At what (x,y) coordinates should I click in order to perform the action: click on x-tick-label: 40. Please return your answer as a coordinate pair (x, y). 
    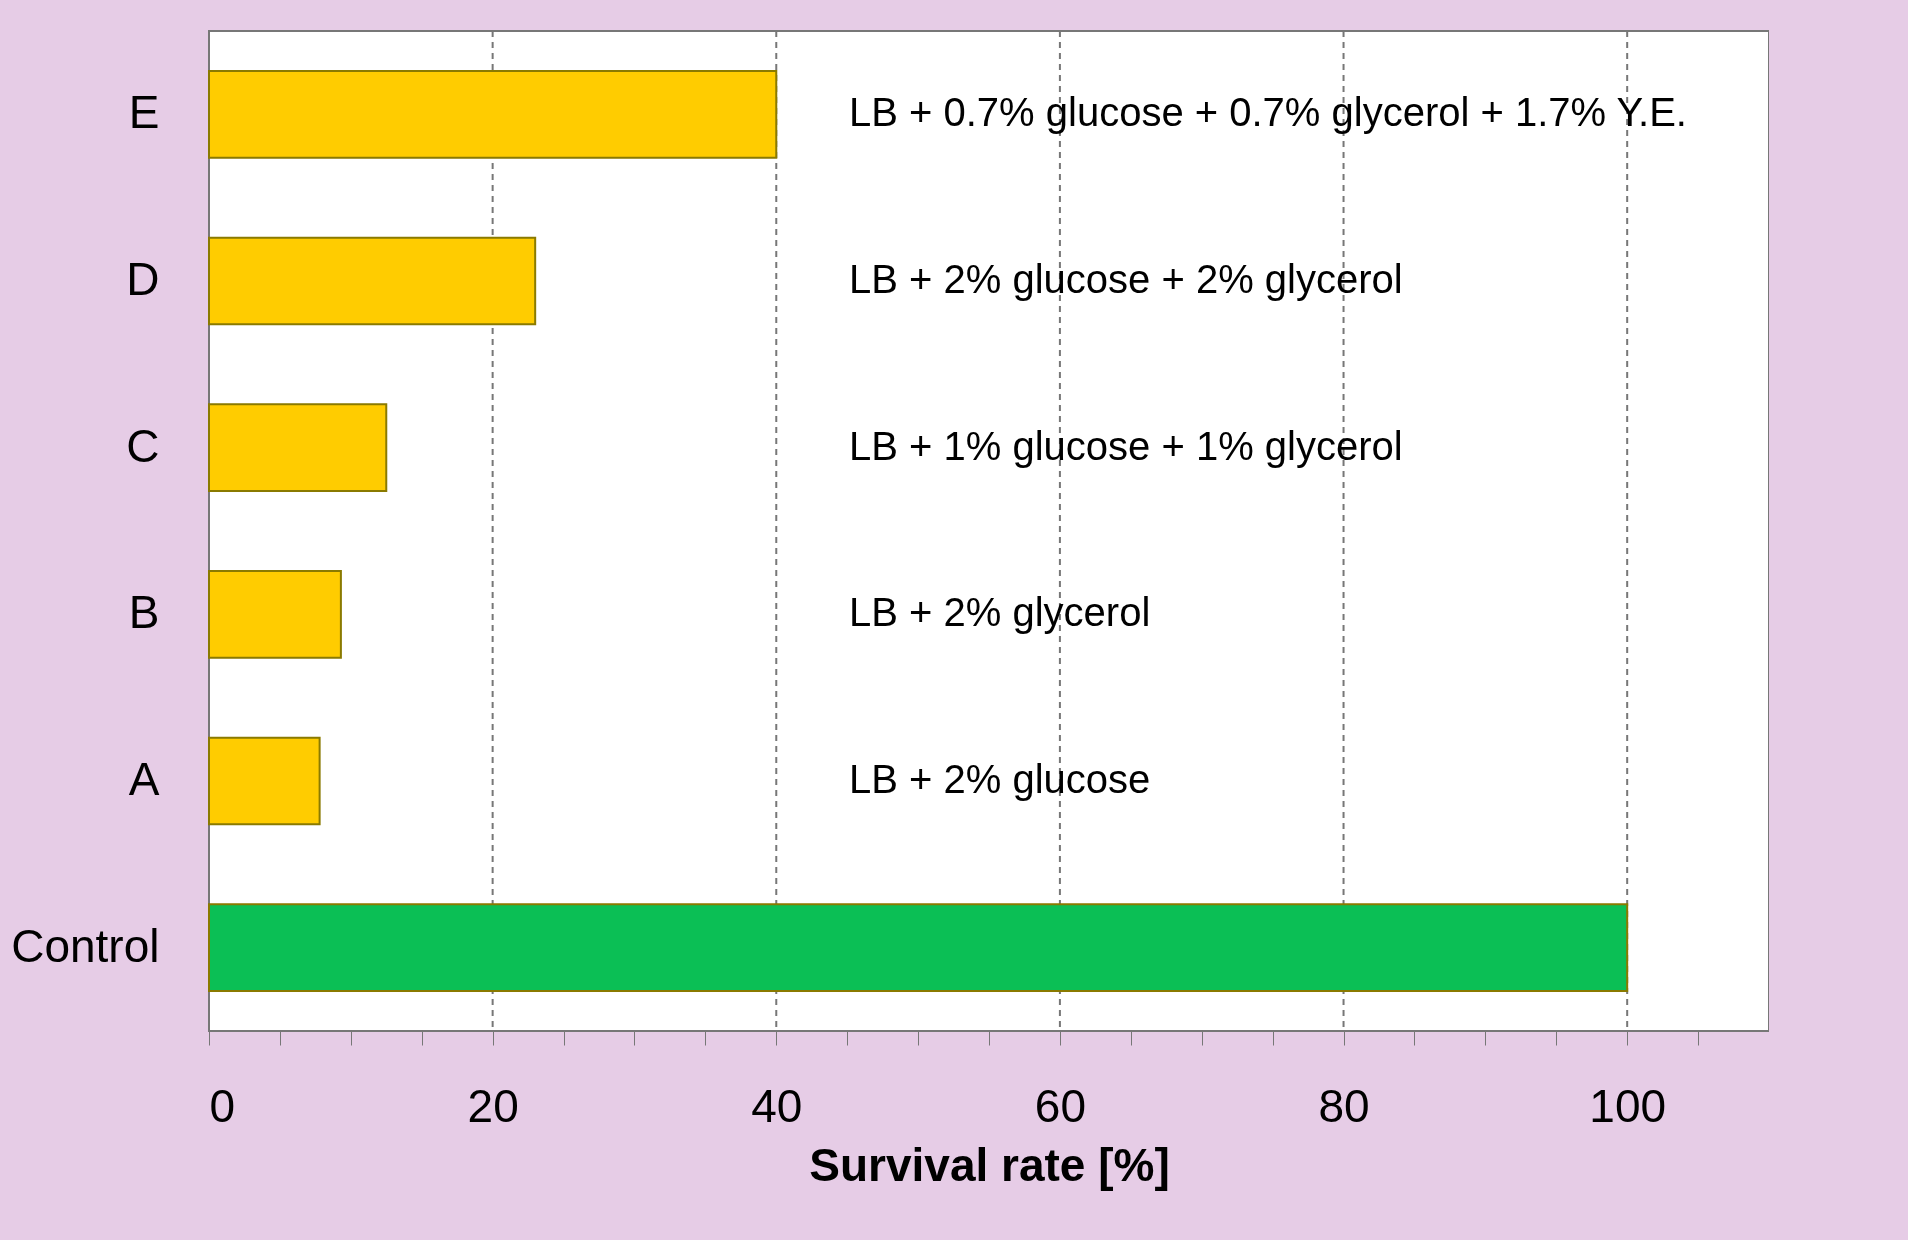
    Looking at the image, I should click on (777, 1105).